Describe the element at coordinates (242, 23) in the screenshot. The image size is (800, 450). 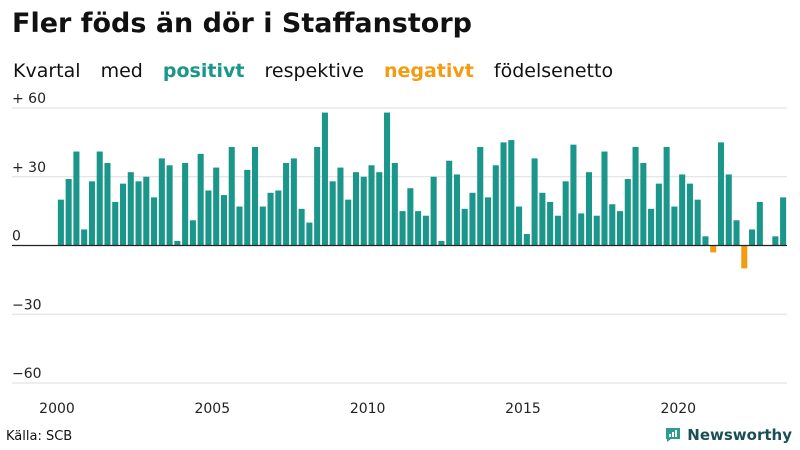
I see `chart-title: Fler föds än dör i Staffanstorp` at that location.